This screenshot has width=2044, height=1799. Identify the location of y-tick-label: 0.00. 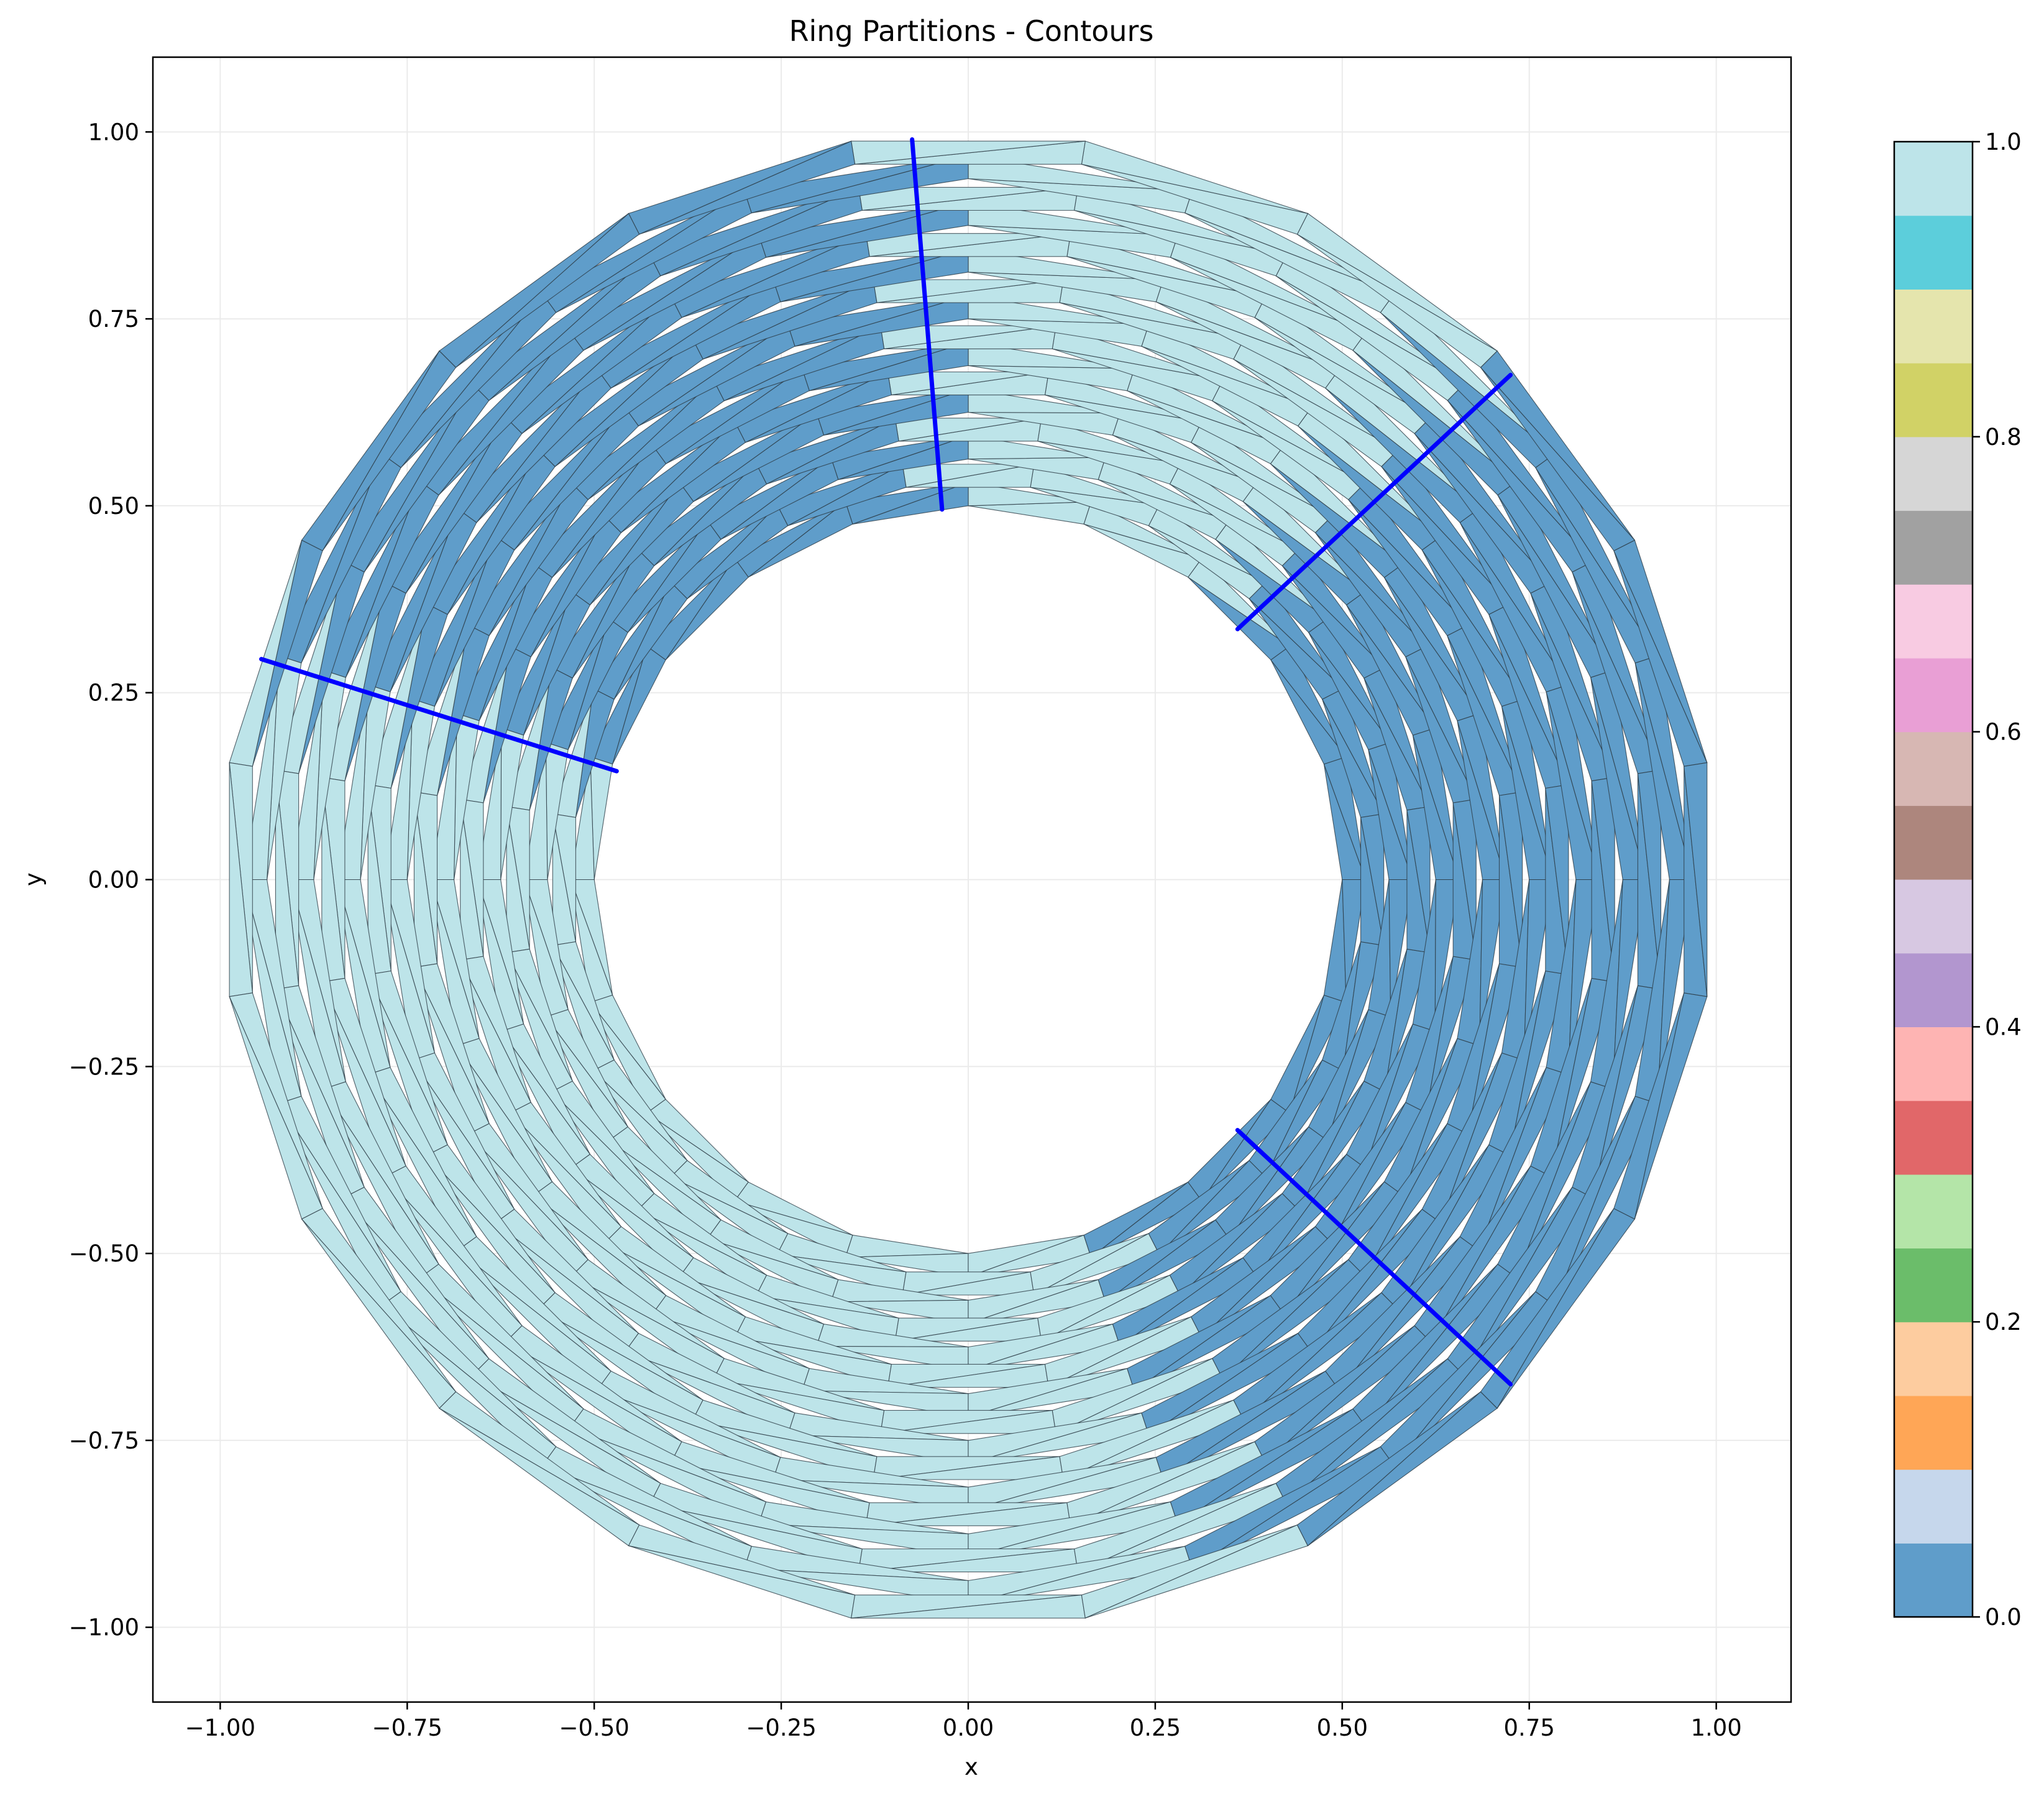
(114, 880).